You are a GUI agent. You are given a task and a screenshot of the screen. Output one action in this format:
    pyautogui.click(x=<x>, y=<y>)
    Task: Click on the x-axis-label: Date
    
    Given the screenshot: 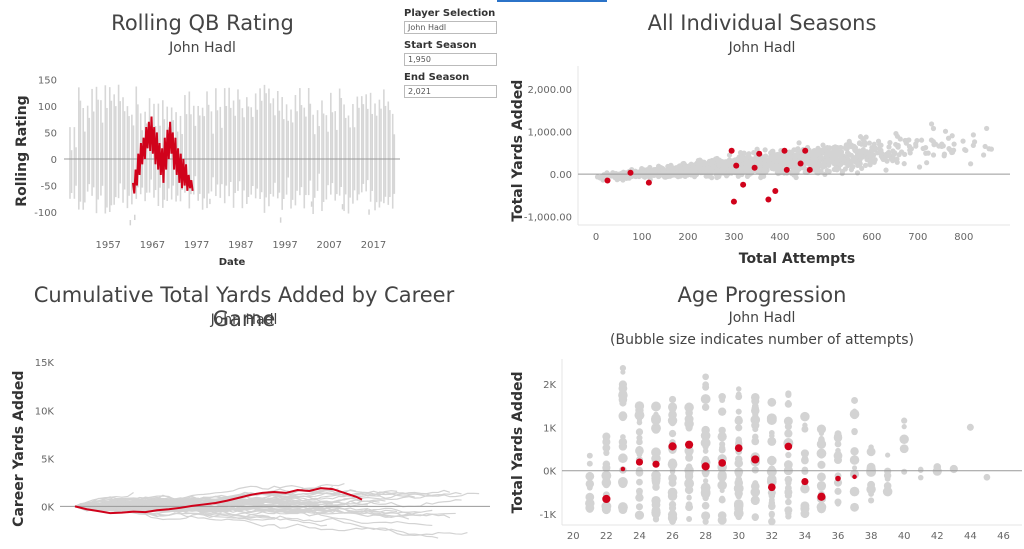 What is the action you would take?
    pyautogui.click(x=232, y=262)
    